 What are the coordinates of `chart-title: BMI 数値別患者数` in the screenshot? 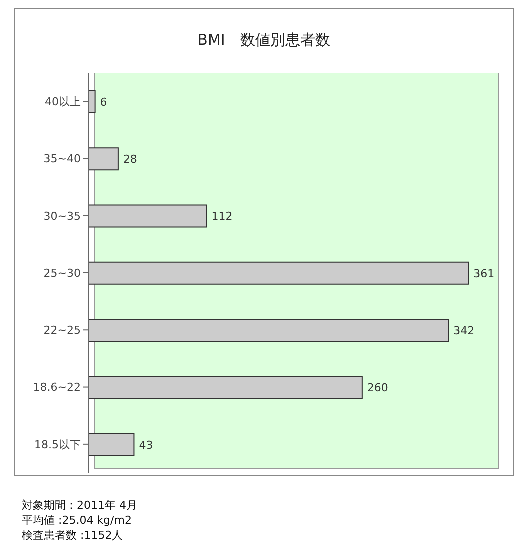 It's located at (264, 40).